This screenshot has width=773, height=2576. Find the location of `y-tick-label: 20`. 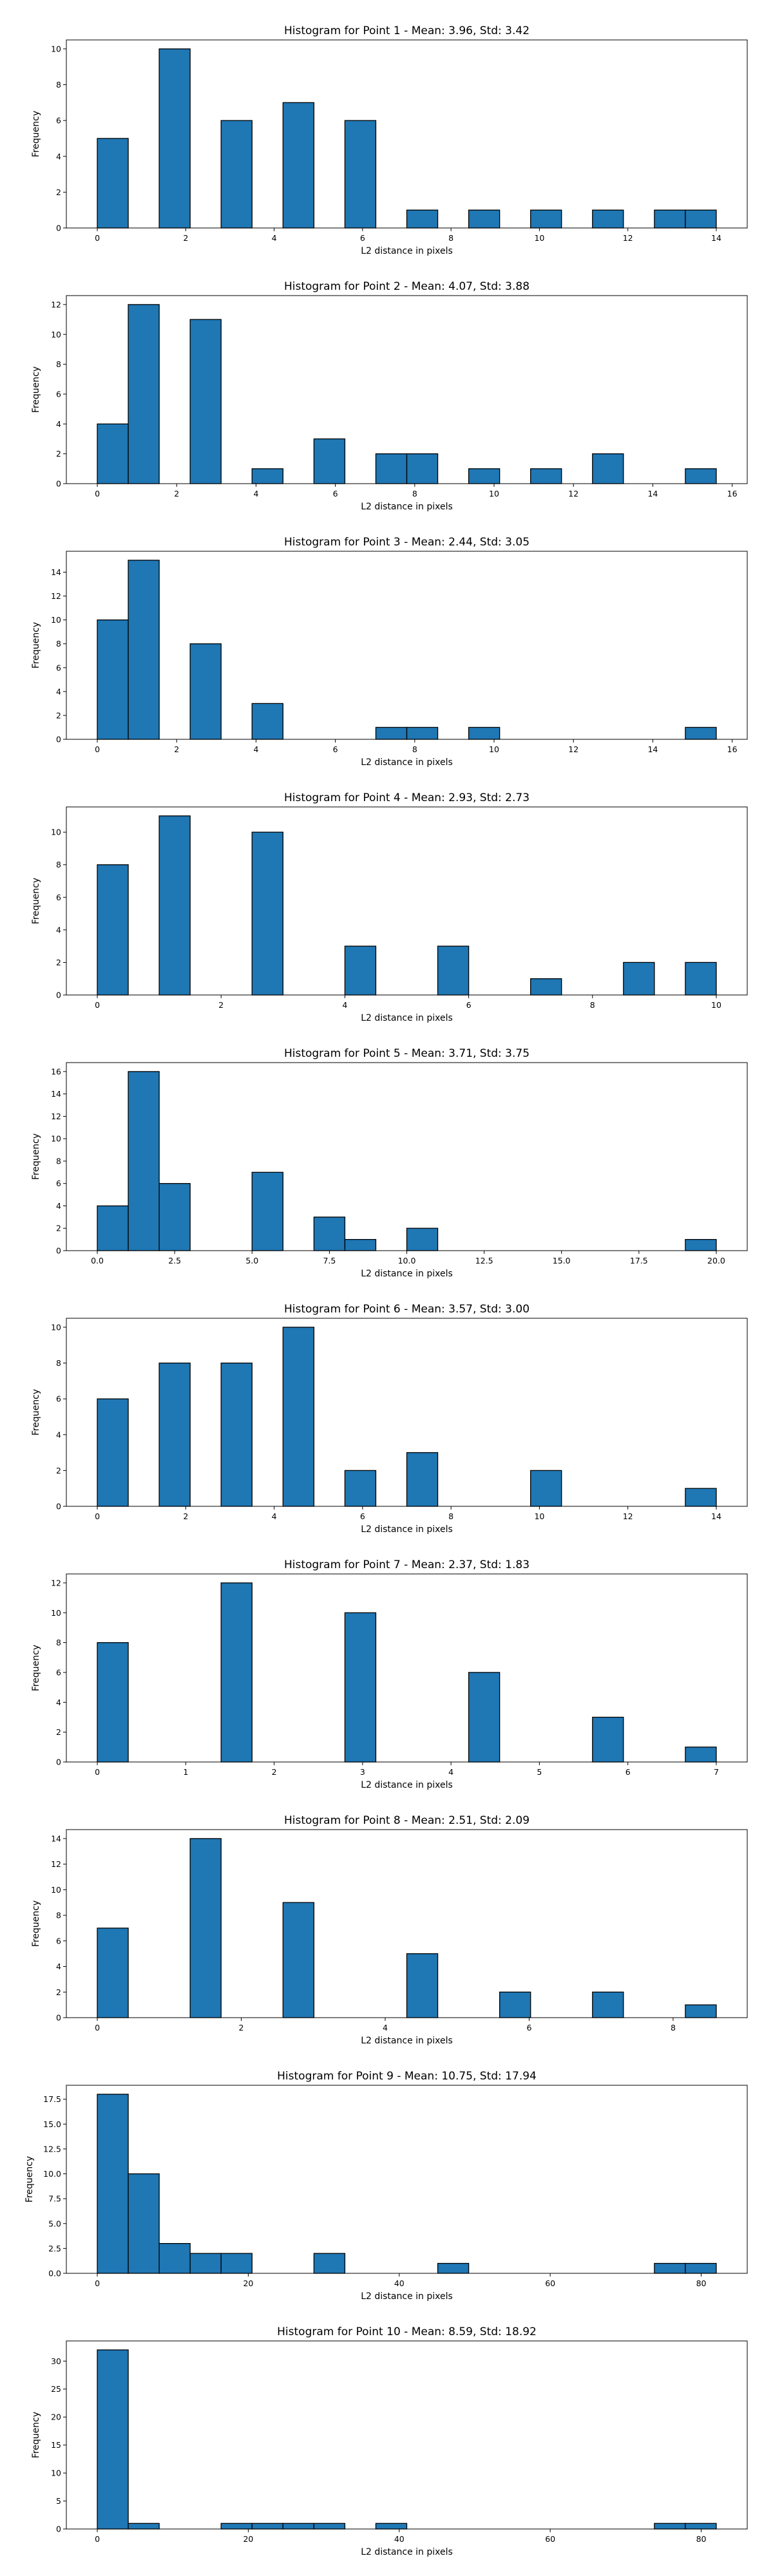

y-tick-label: 20 is located at coordinates (56, 2417).